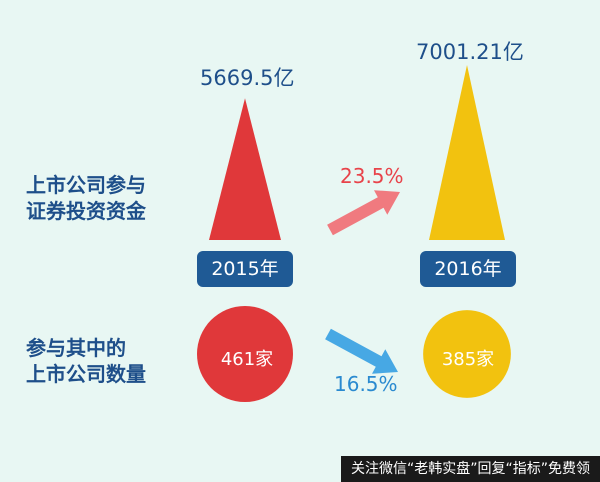 The height and width of the screenshot is (482, 600). I want to click on decrease-percentage: 16.5%, so click(366, 384).